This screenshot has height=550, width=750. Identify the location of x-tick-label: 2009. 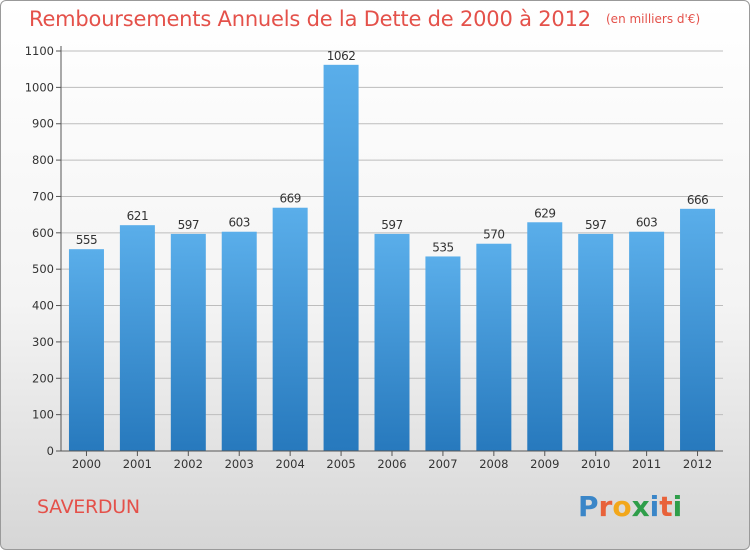
(544, 464).